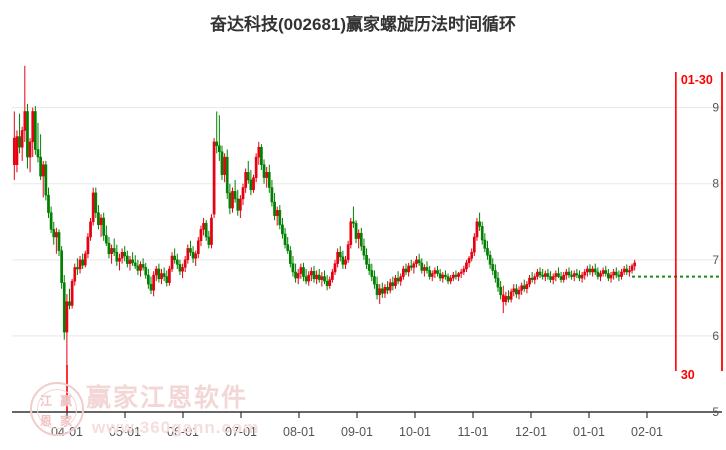 Image resolution: width=726 pixels, height=450 pixels. What do you see at coordinates (241, 432) in the screenshot?
I see `x-tick-label: 07-01` at bounding box center [241, 432].